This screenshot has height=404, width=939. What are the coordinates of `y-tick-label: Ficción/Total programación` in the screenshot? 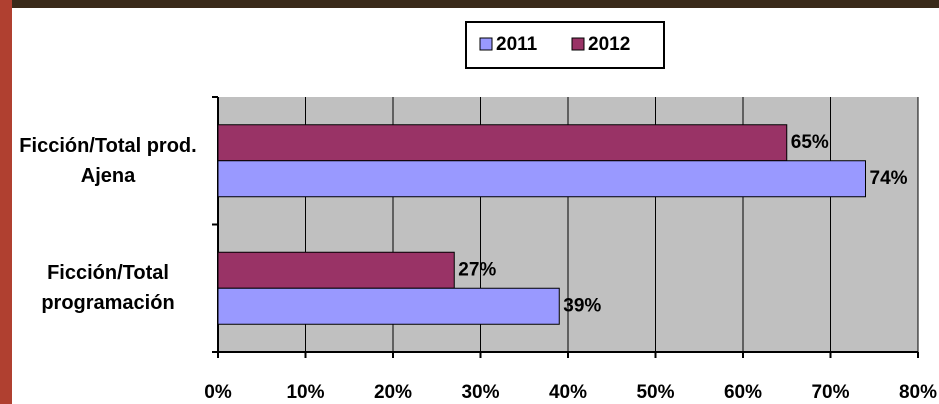 It's located at (108, 288).